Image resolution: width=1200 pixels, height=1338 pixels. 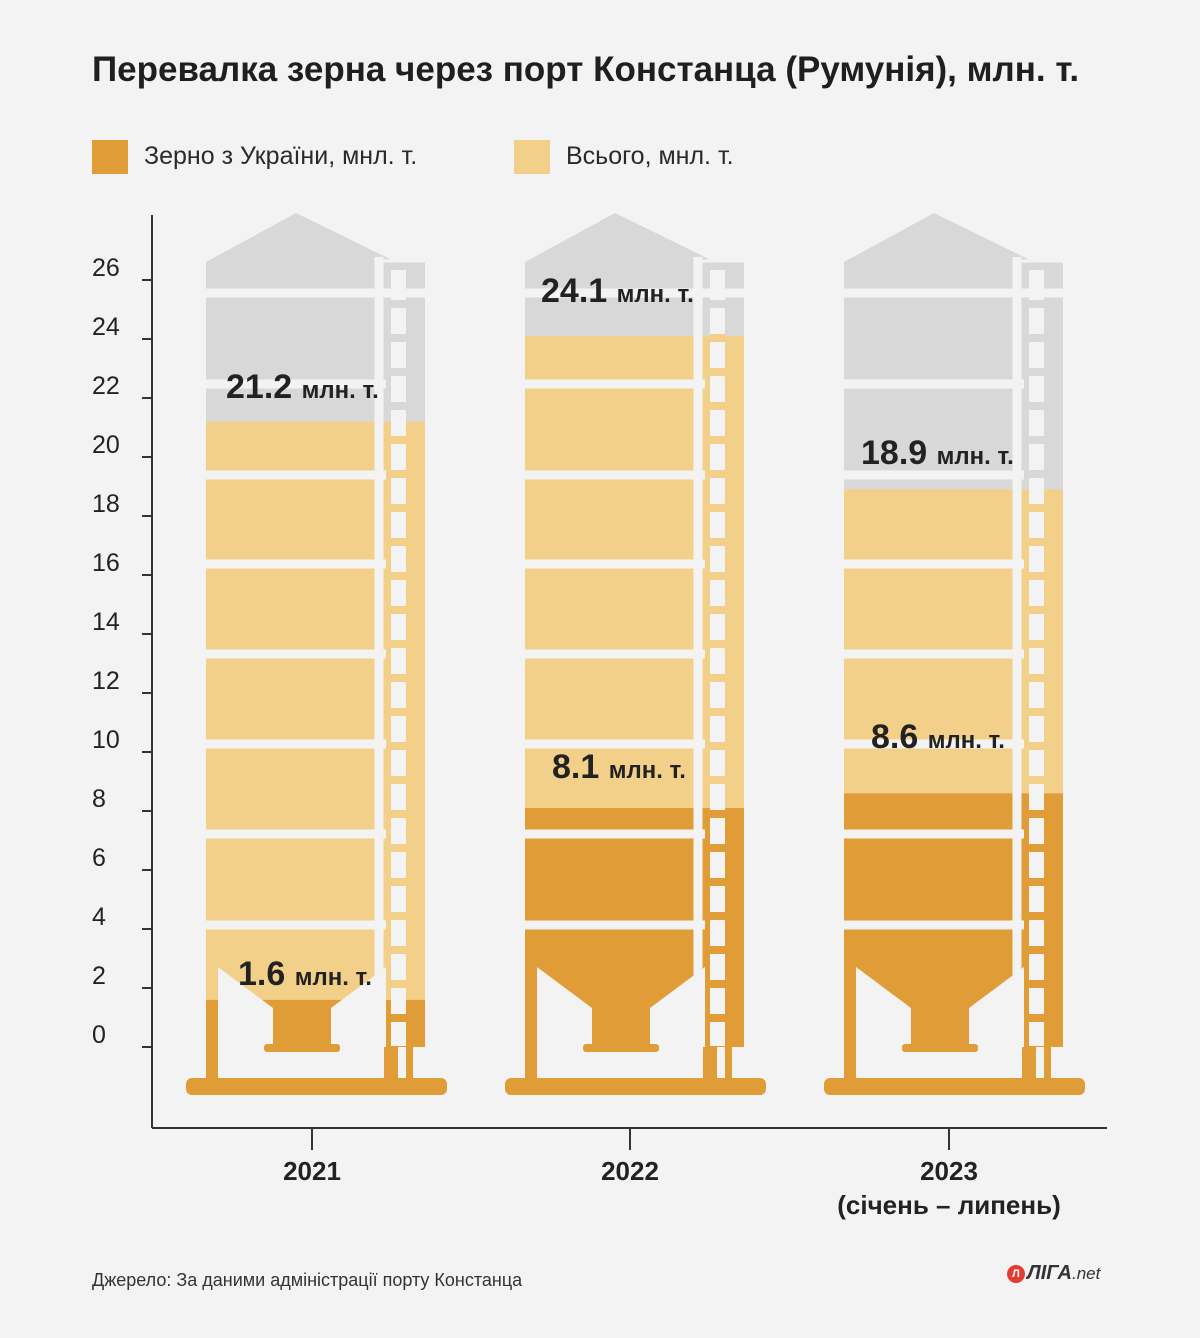 What do you see at coordinates (1064, 1273) in the screenshot?
I see `liga-logo-wordmark: ЛІГА.net` at bounding box center [1064, 1273].